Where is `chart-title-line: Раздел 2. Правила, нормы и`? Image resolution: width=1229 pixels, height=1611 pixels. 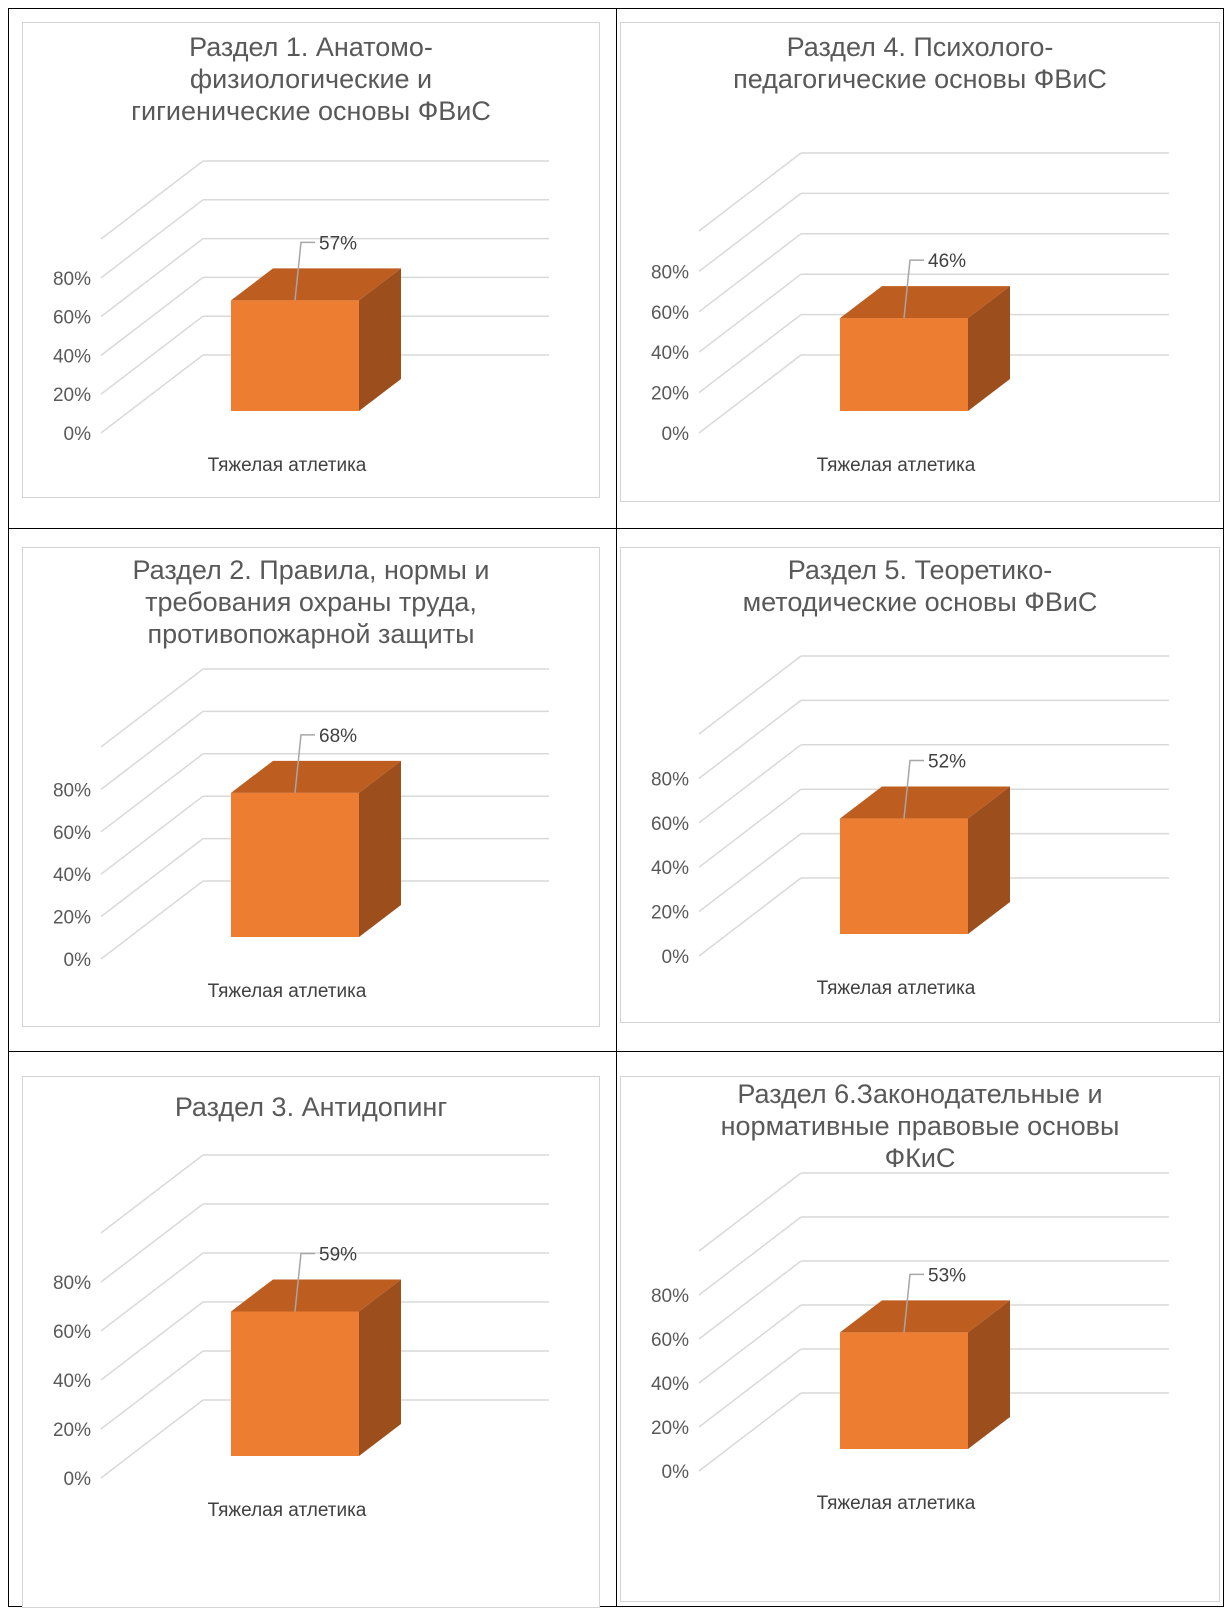
chart-title-line: Раздел 2. Правила, нормы и is located at coordinates (311, 570).